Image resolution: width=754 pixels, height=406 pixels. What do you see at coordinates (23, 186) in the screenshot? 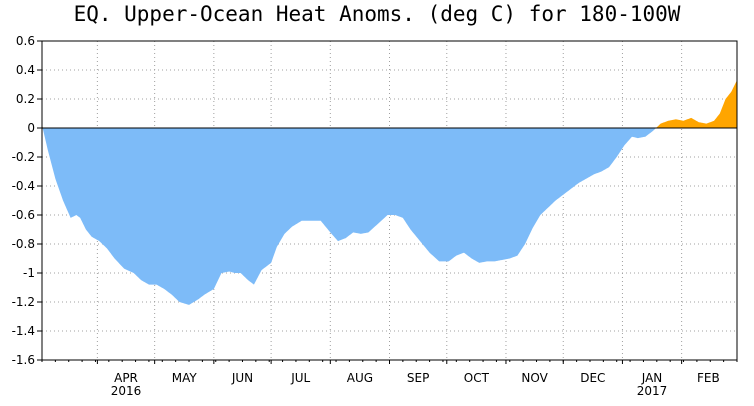
I see `y-tick-label: -0.4` at bounding box center [23, 186].